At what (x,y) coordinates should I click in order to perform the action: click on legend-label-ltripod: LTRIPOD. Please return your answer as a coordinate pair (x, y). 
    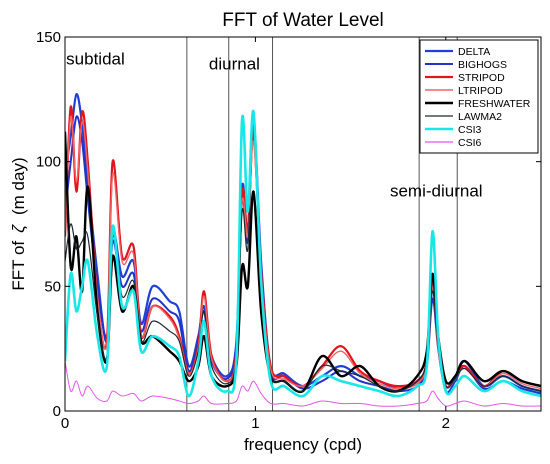
    Looking at the image, I should click on (480, 91).